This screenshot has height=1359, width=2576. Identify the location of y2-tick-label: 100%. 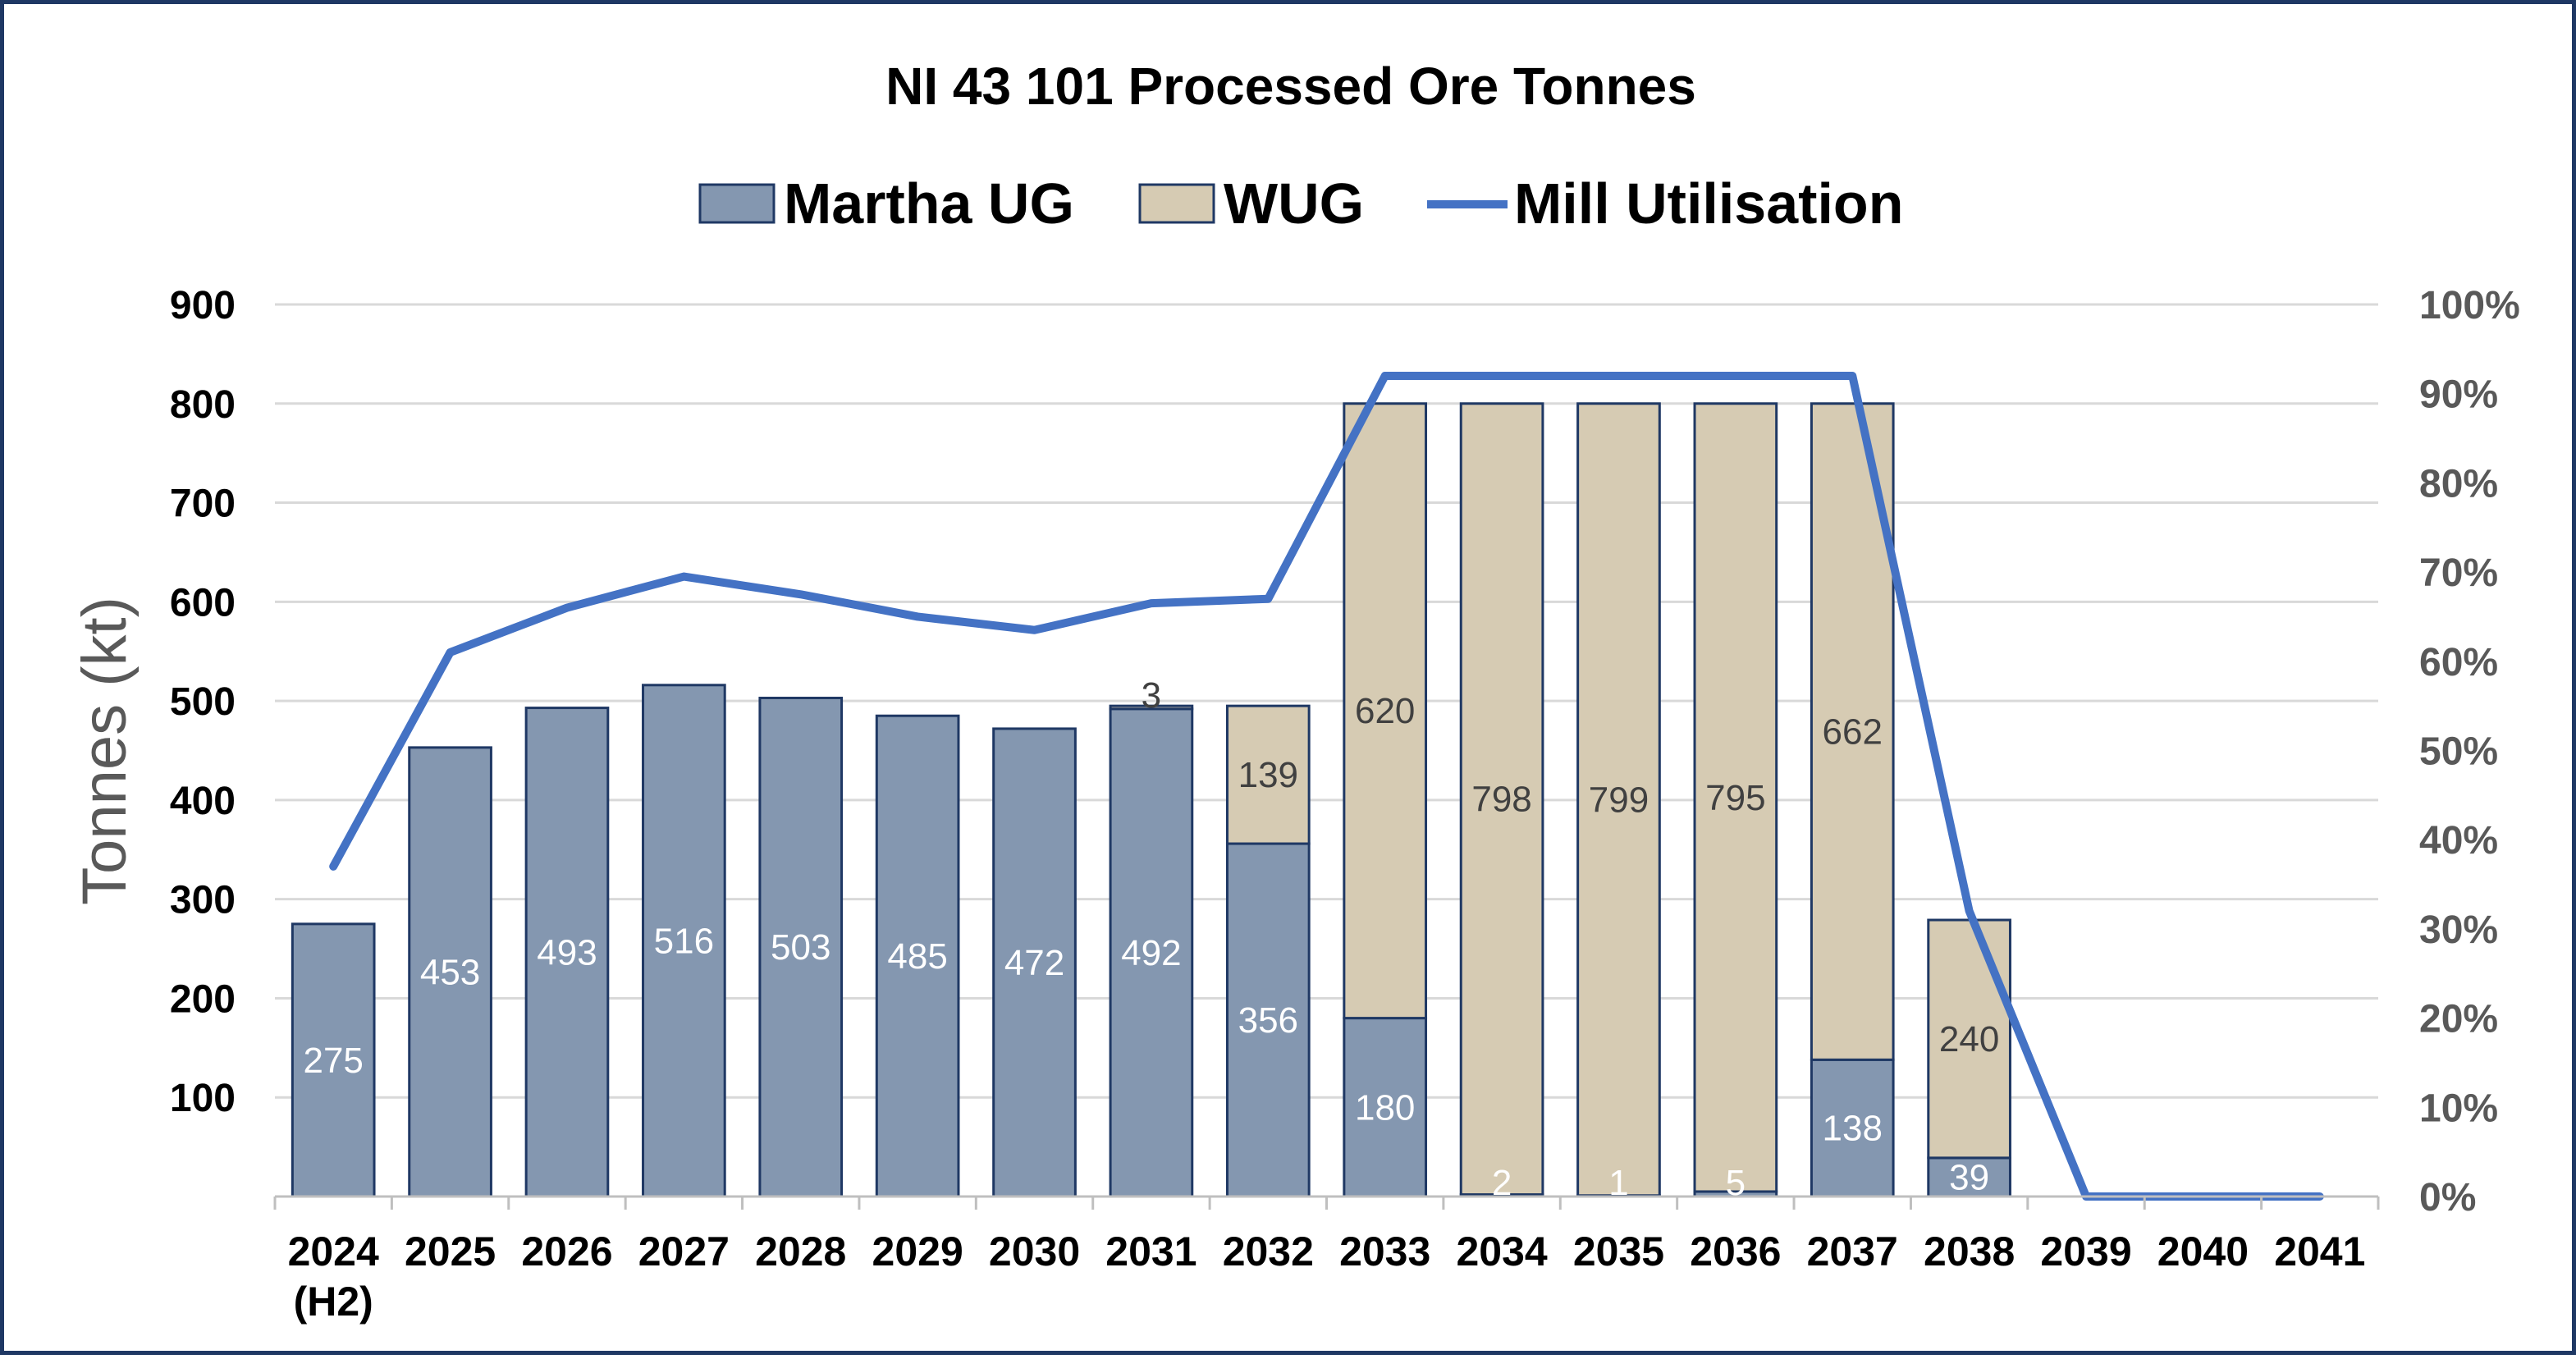
(2469, 305).